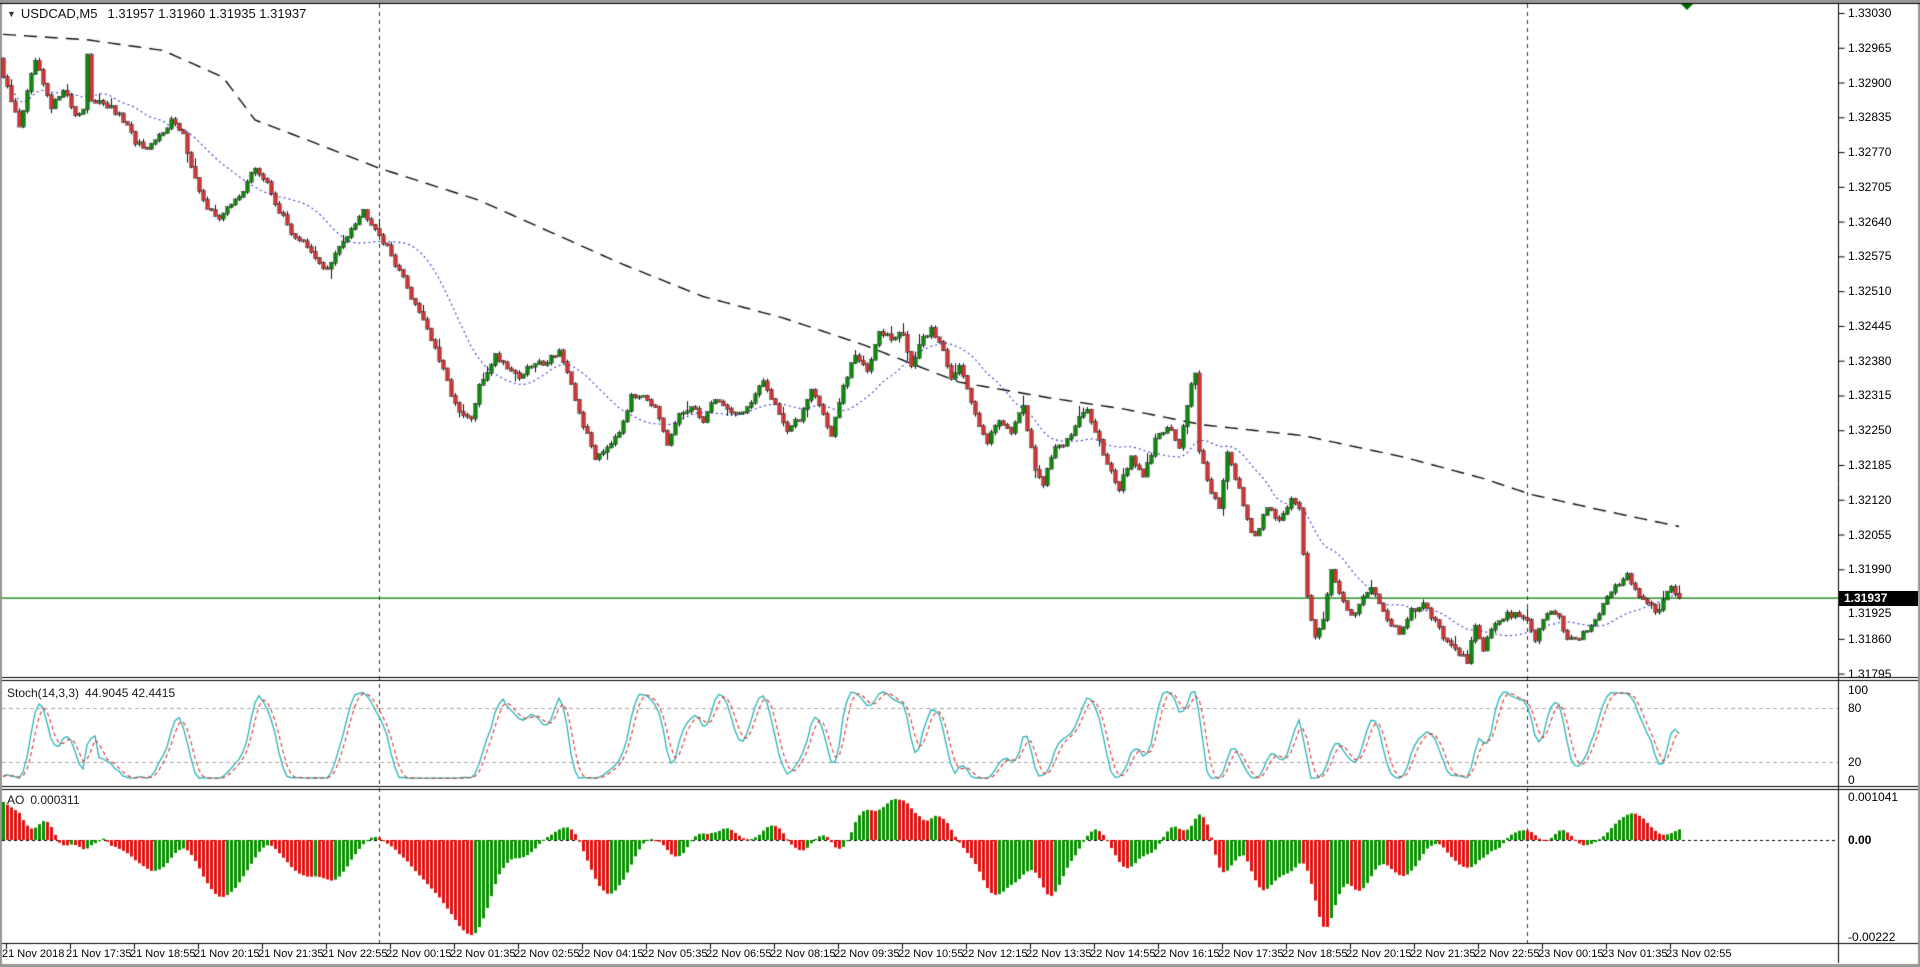  I want to click on ao-indicator-label: AO 0.000311, so click(43, 800).